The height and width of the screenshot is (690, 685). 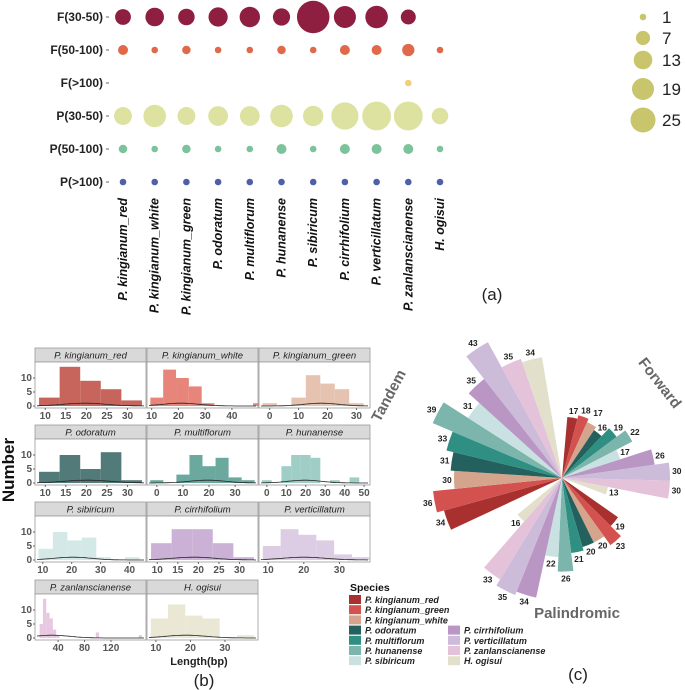 I want to click on facet-title: P. kingianum_red, so click(x=90, y=356).